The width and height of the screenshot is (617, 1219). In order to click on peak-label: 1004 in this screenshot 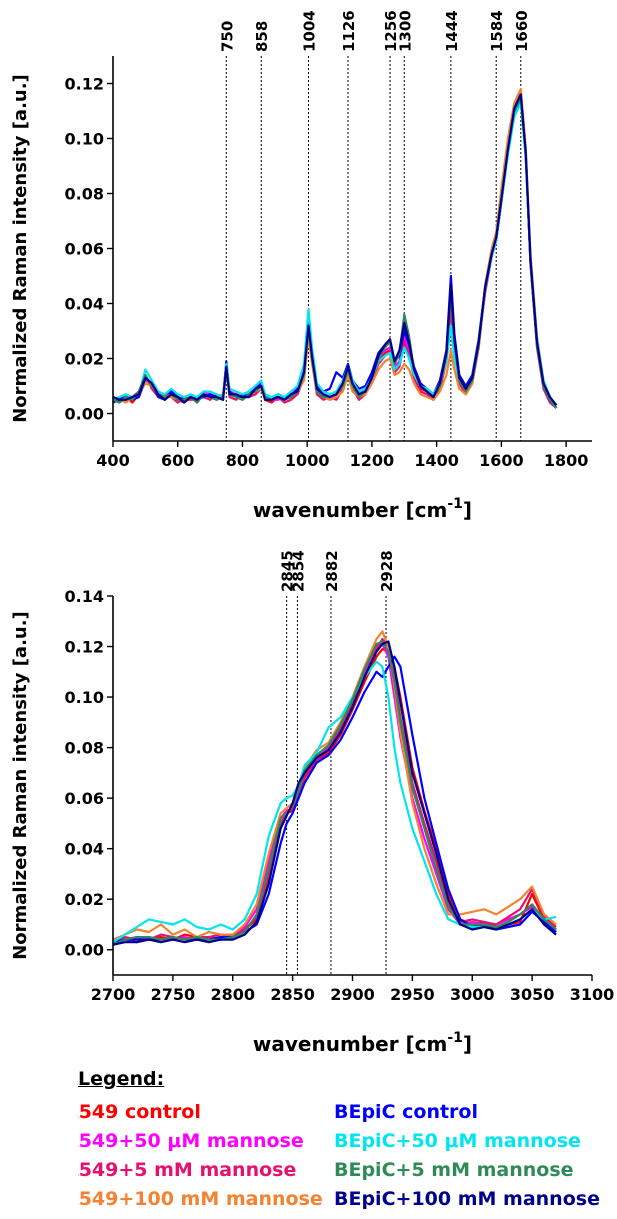, I will do `click(309, 31)`.